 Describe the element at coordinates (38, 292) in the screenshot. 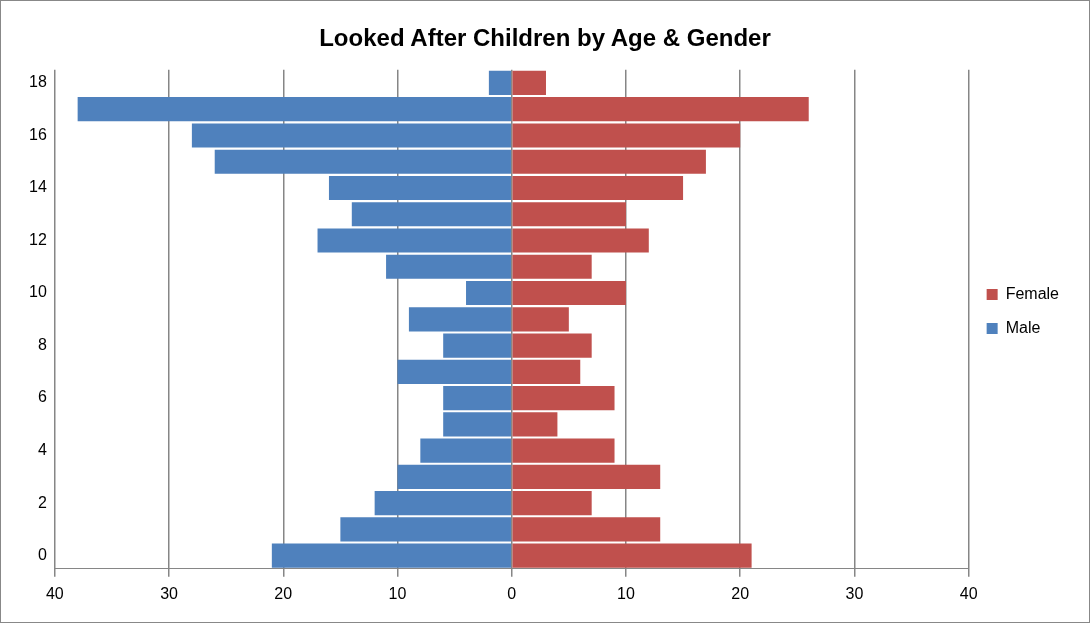

I see `y-tick-label: 10` at that location.